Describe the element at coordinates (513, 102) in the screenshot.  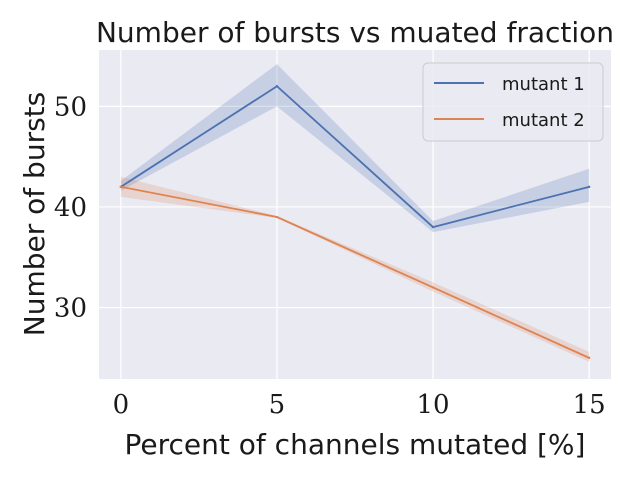
I see `legend: mutant 1 mutant 2` at that location.